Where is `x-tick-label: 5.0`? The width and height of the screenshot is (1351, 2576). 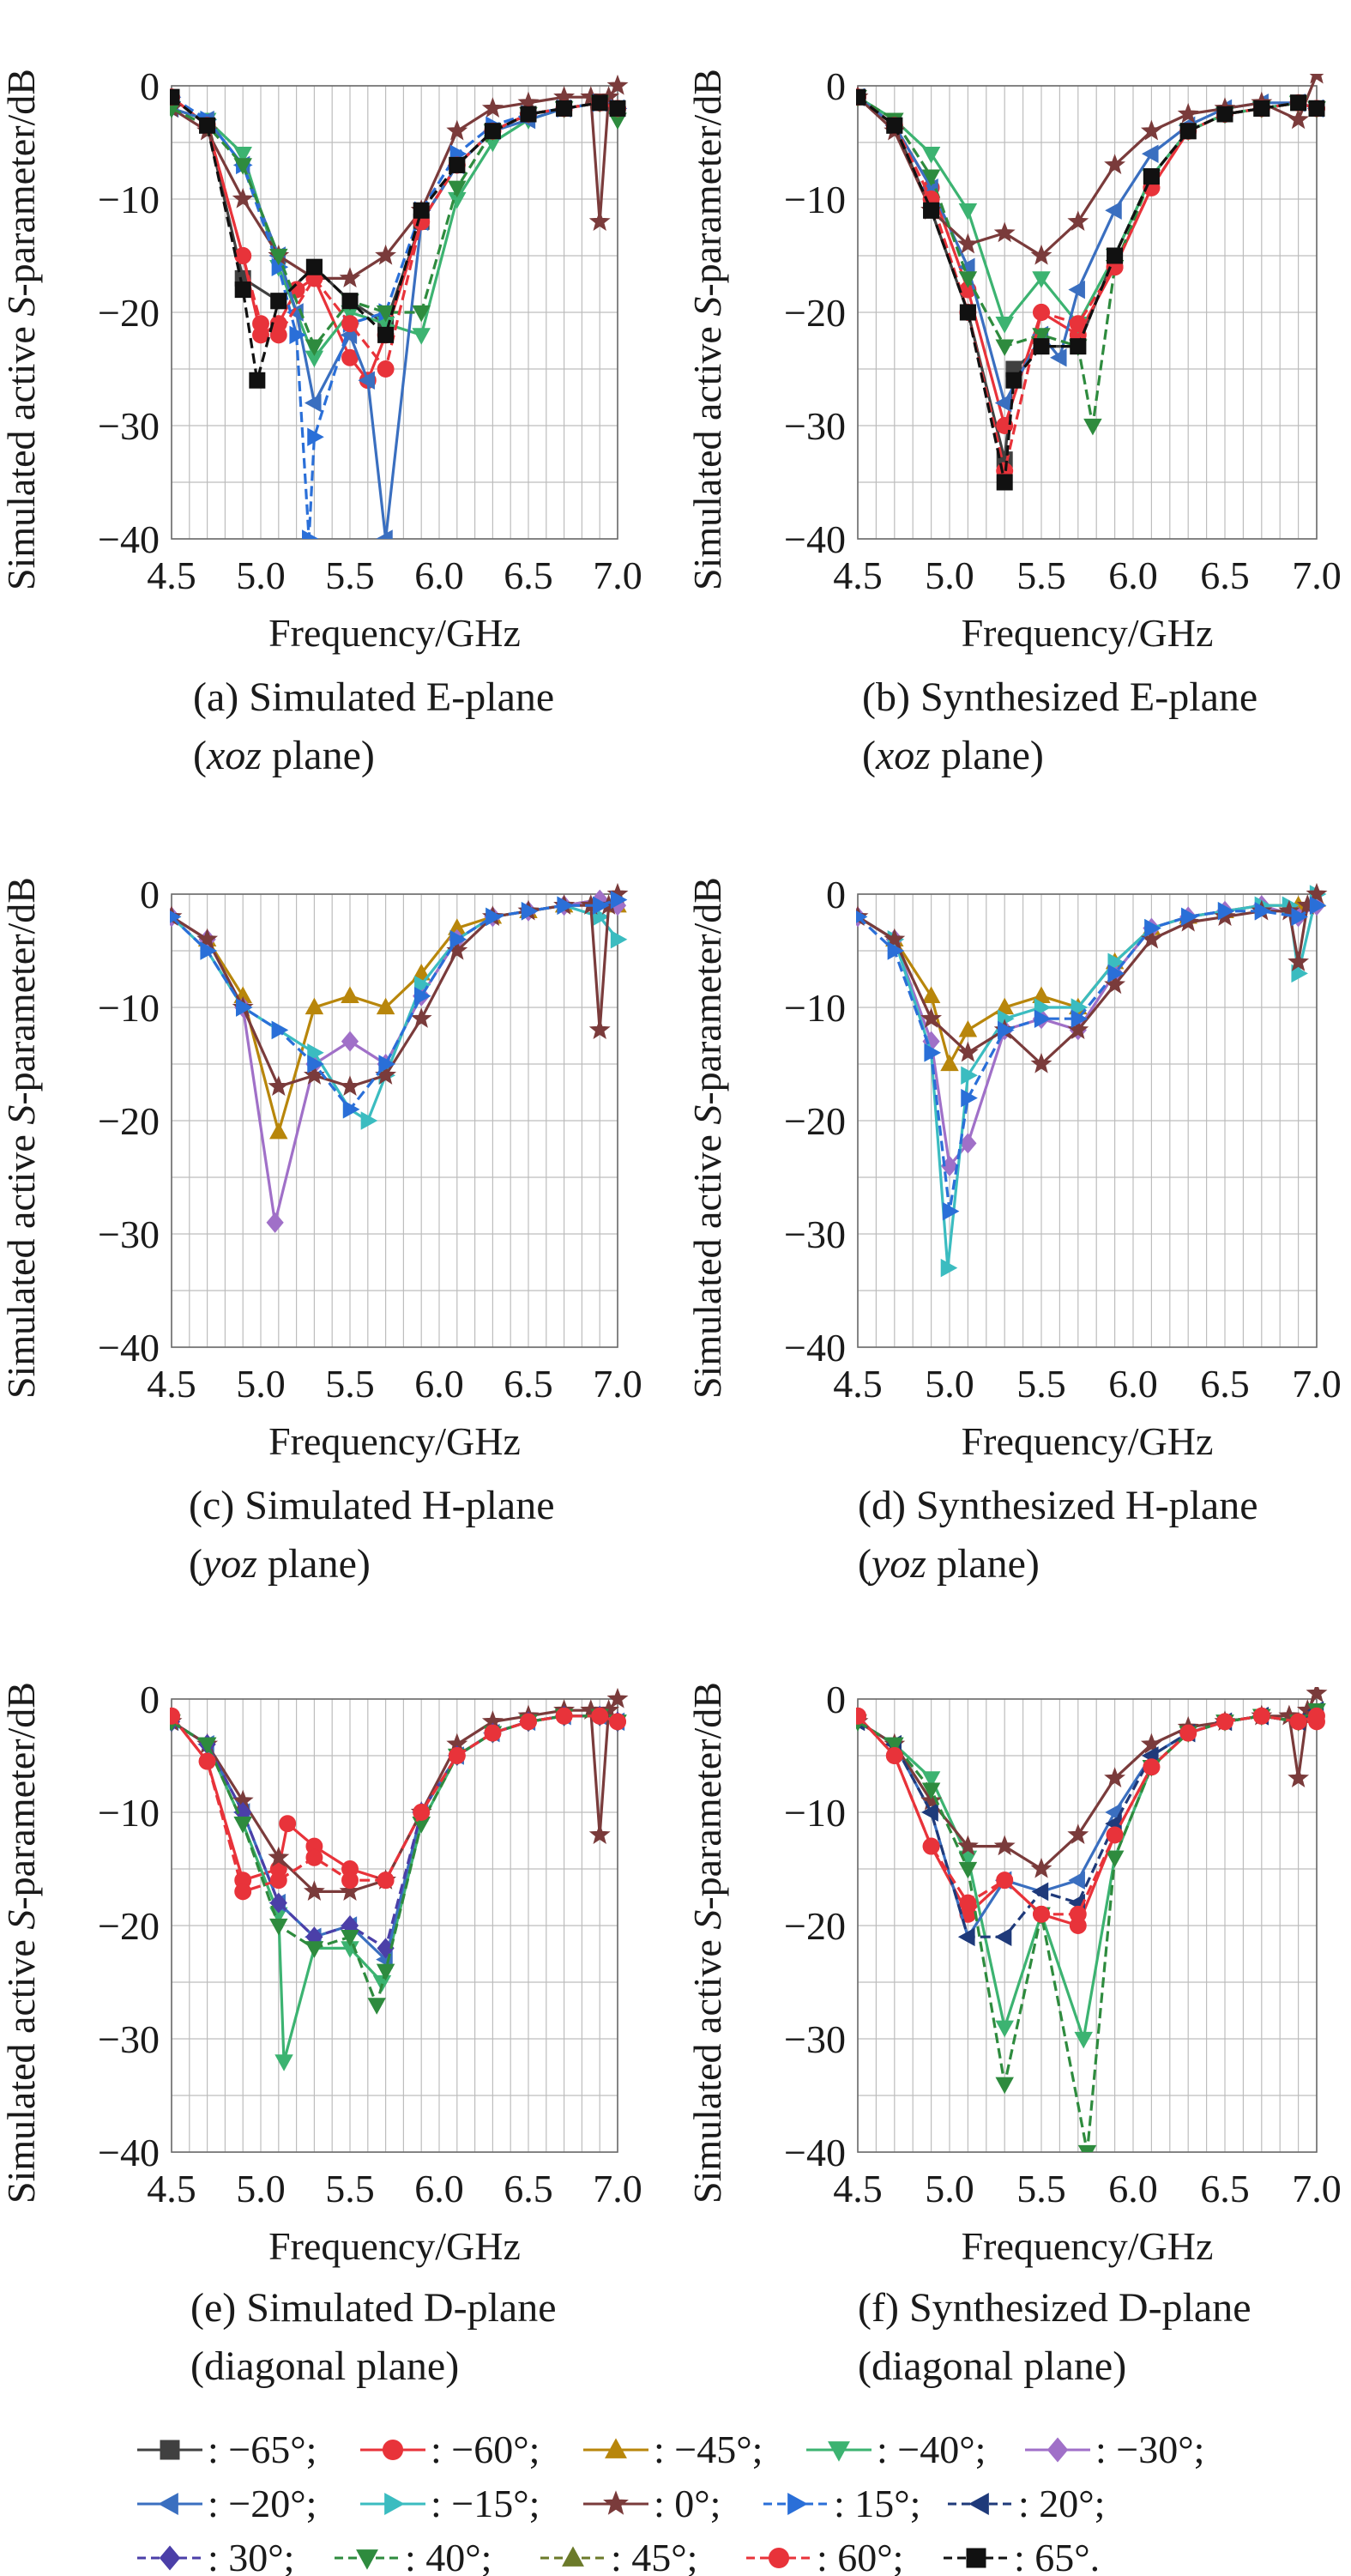 x-tick-label: 5.0 is located at coordinates (949, 2188).